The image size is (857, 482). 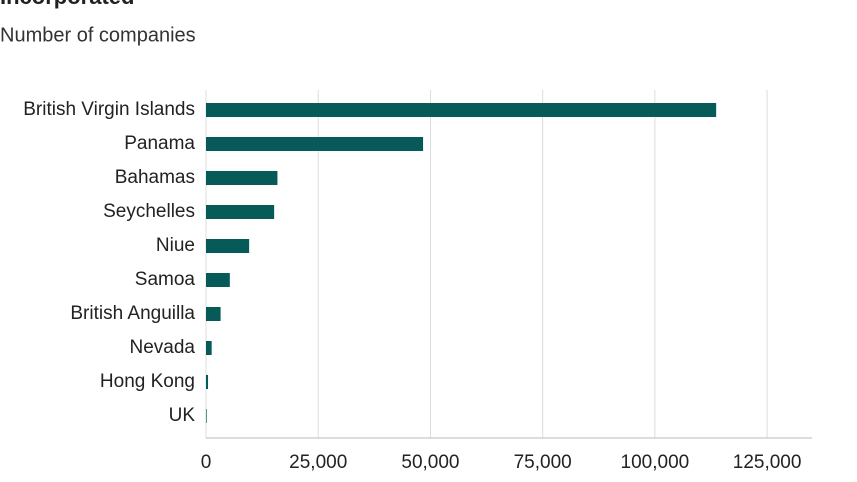 What do you see at coordinates (98, 35) in the screenshot?
I see `chart-subtitle: Number of companies` at bounding box center [98, 35].